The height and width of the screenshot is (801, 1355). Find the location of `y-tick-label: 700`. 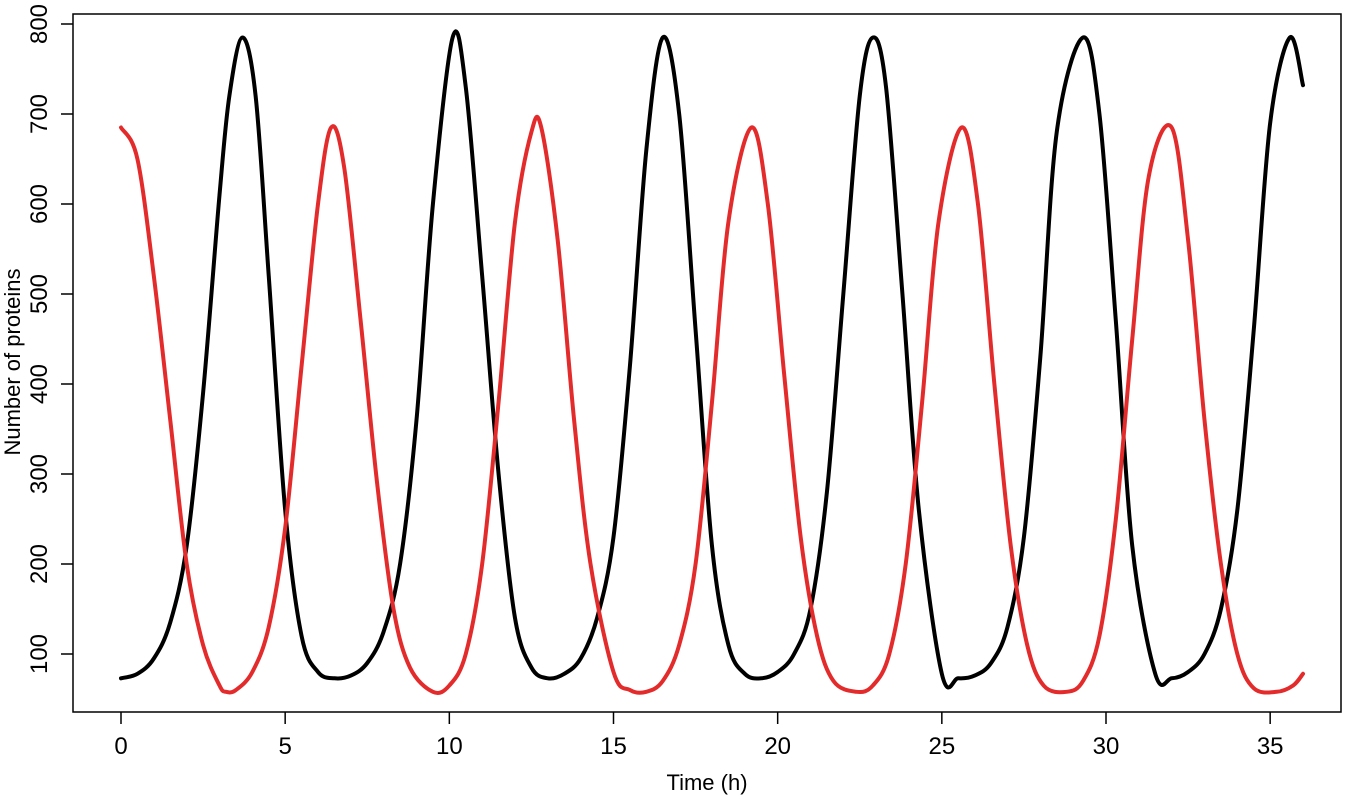

y-tick-label: 700 is located at coordinates (39, 114).